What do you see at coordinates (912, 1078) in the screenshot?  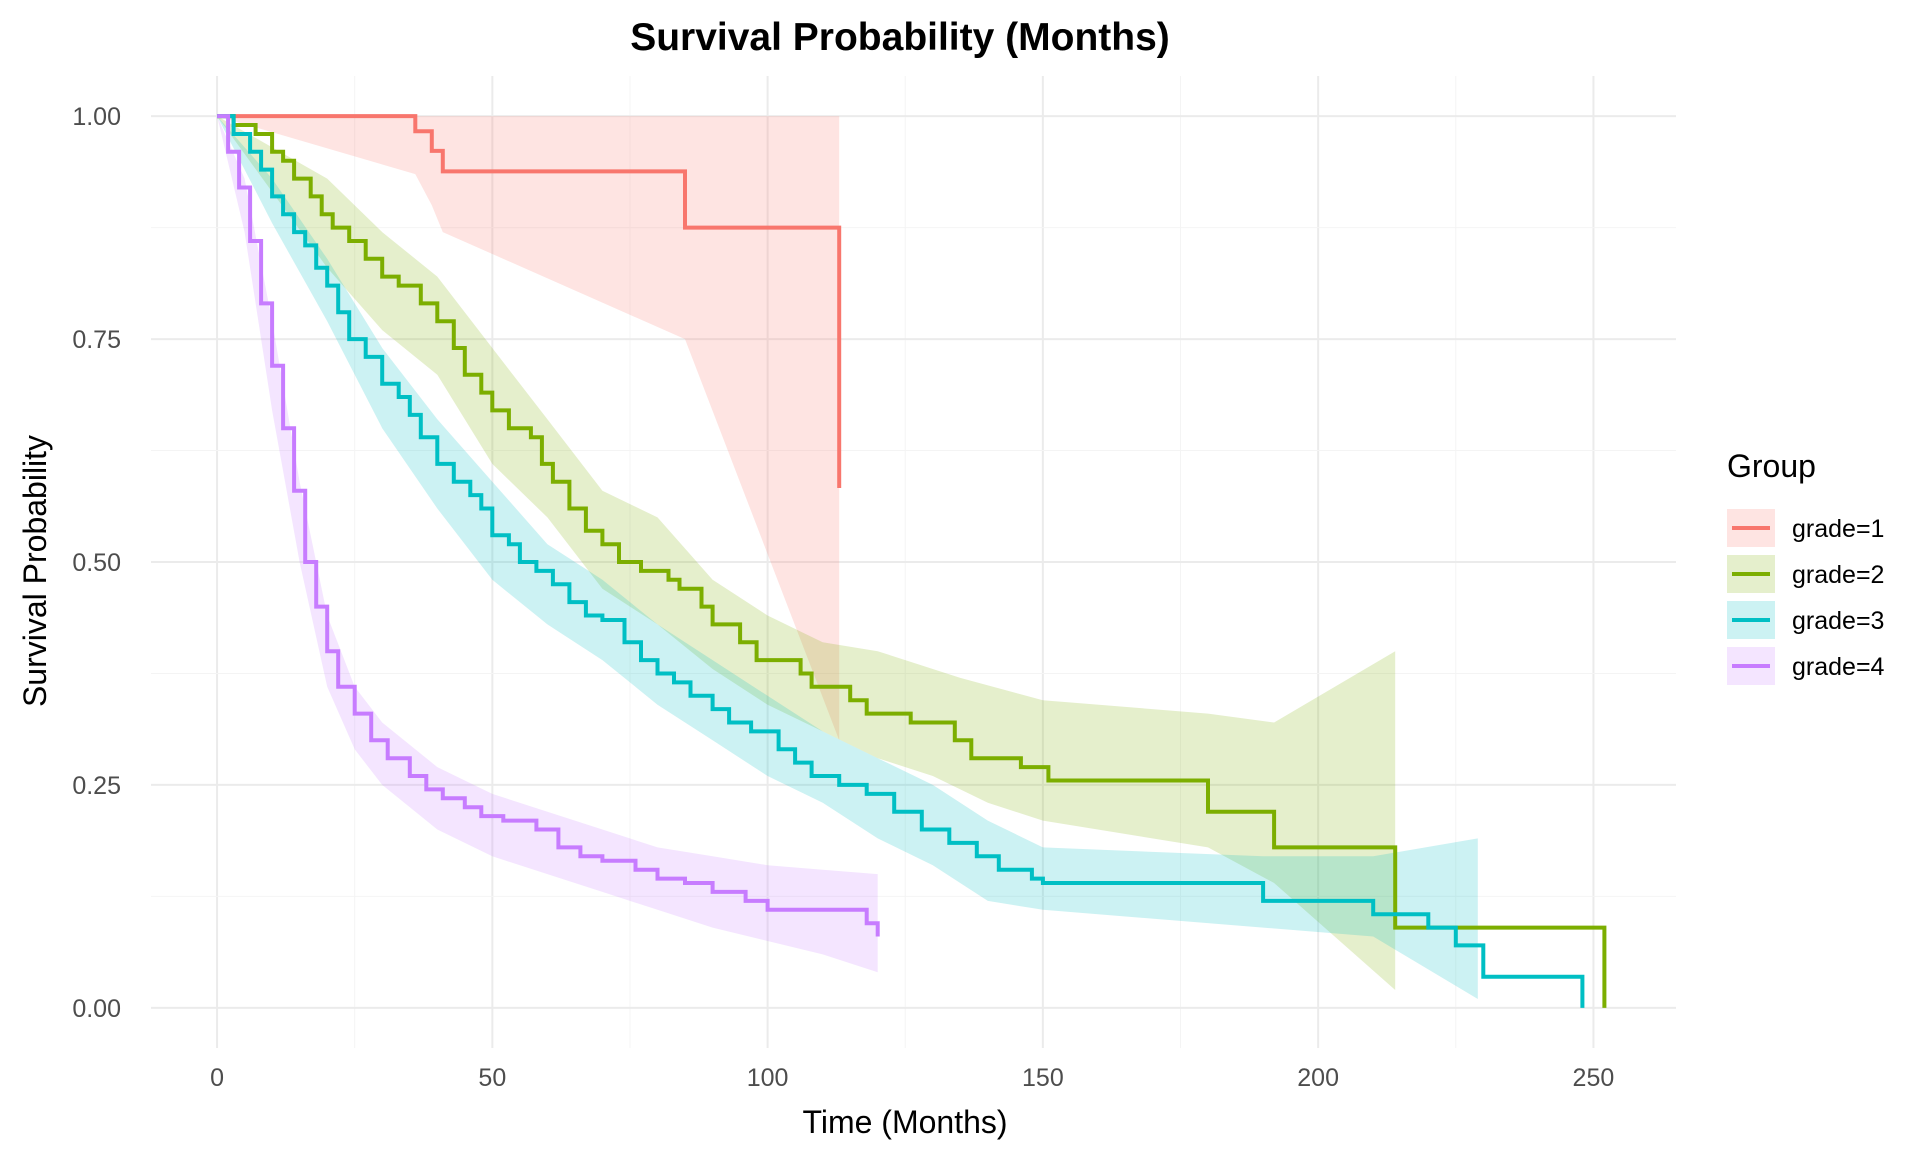 I see `x-axis-ticks: 0 50 100 150 200 250` at bounding box center [912, 1078].